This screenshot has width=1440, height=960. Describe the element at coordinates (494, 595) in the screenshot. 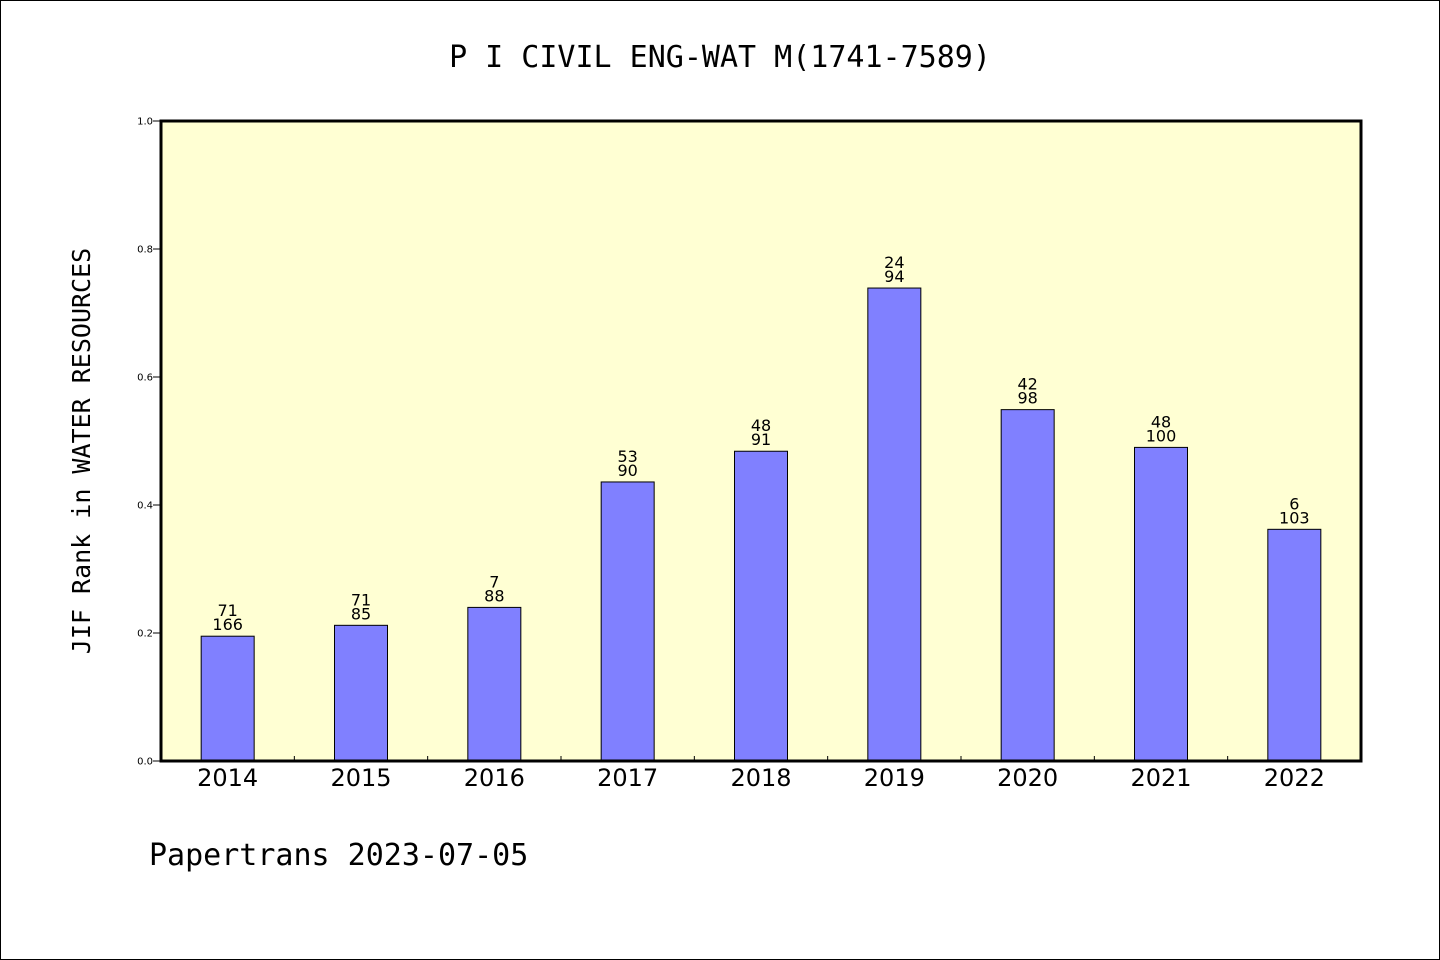

I see `bar-total-label: 88` at that location.